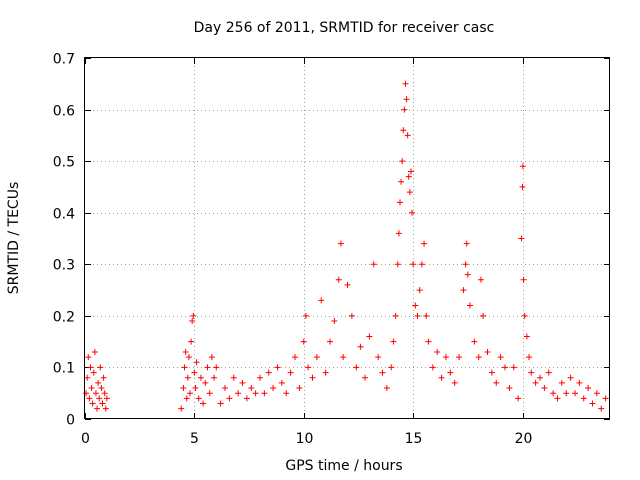 The width and height of the screenshot is (640, 480). I want to click on y-axis-label: SRMTID / TECUs, so click(14, 238).